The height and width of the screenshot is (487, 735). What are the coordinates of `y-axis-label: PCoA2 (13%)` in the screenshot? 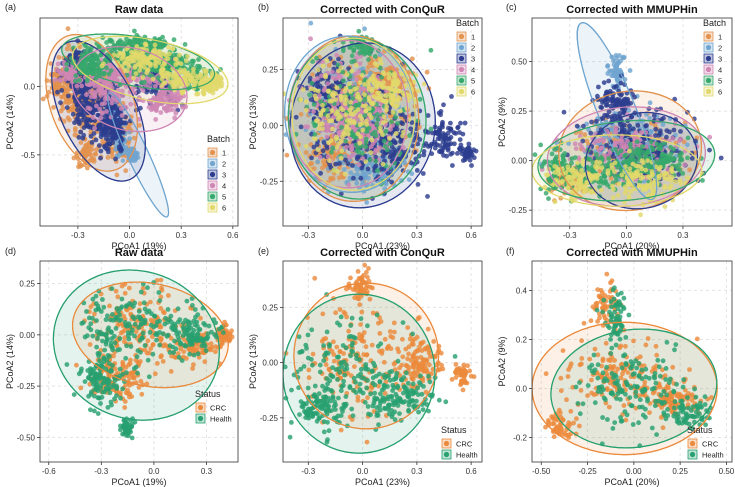 It's located at (253, 121).